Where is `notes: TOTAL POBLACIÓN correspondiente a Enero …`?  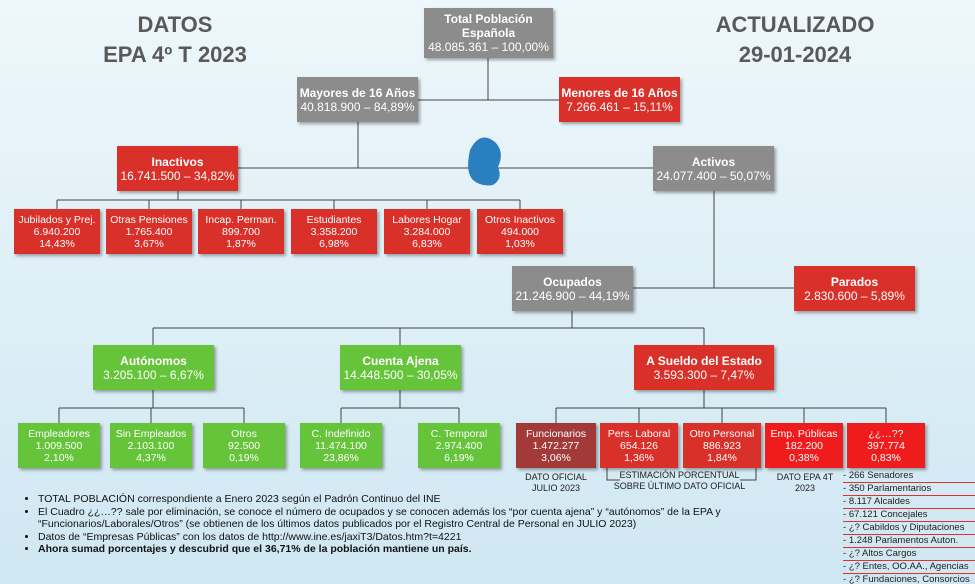
notes: TOTAL POBLACIÓN correspondiente a Enero … is located at coordinates (390, 524).